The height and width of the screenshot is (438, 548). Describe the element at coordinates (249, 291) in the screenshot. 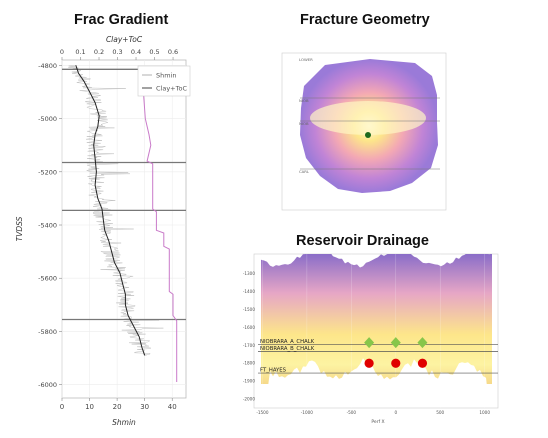

I see `drain-y-tick-label-1: -1400` at that location.